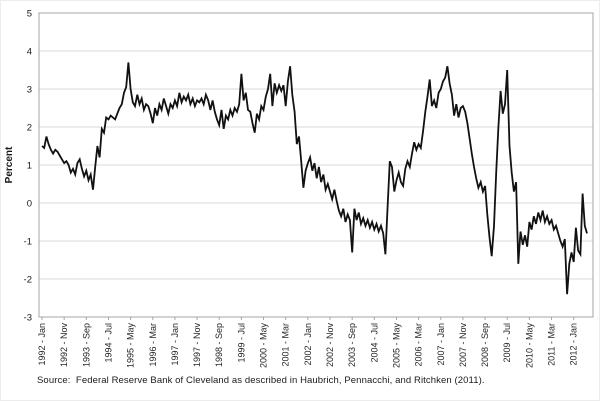 The image size is (600, 401). What do you see at coordinates (352, 345) in the screenshot?
I see `x-tick-label: 2003 - Sep` at bounding box center [352, 345].